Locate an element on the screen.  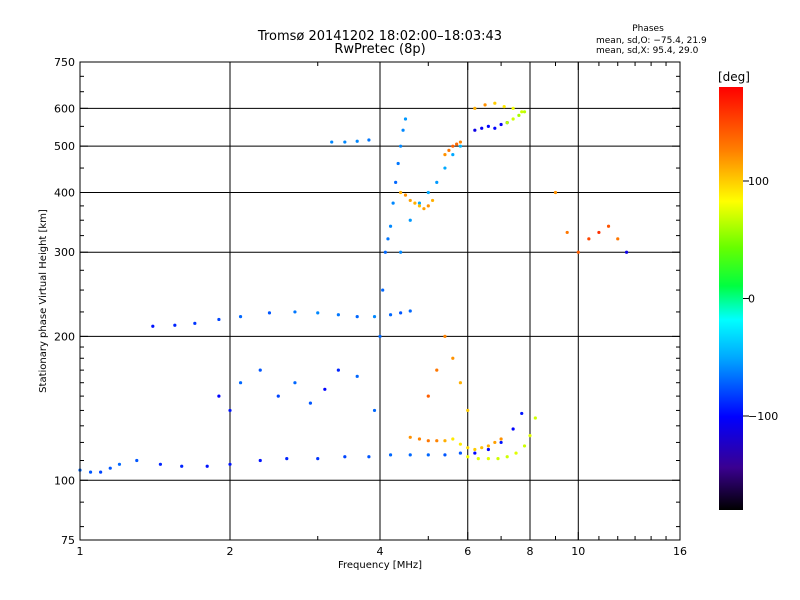
y-tick-label: 300 is located at coordinates (64, 252).